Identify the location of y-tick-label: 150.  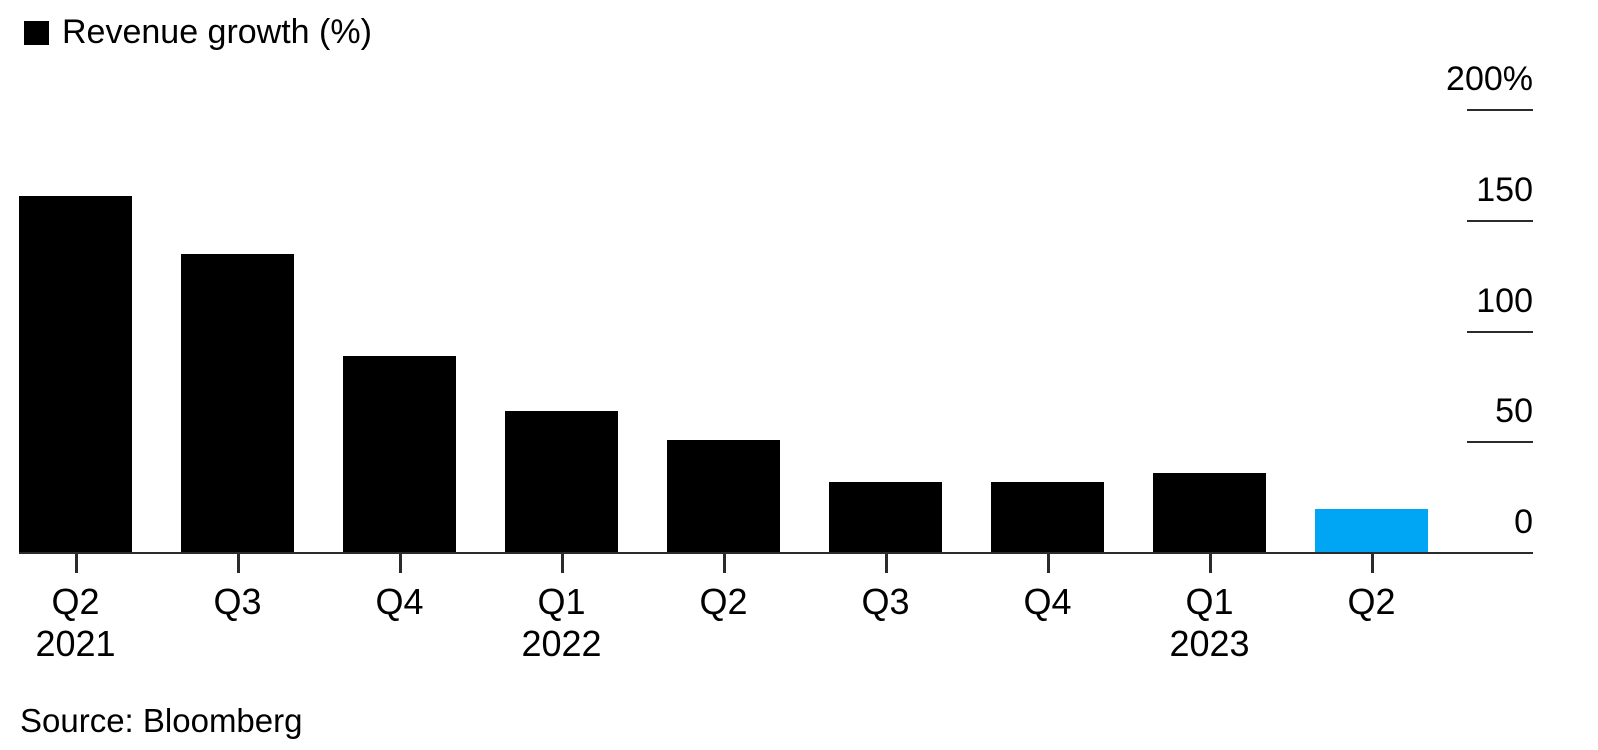
(1504, 190).